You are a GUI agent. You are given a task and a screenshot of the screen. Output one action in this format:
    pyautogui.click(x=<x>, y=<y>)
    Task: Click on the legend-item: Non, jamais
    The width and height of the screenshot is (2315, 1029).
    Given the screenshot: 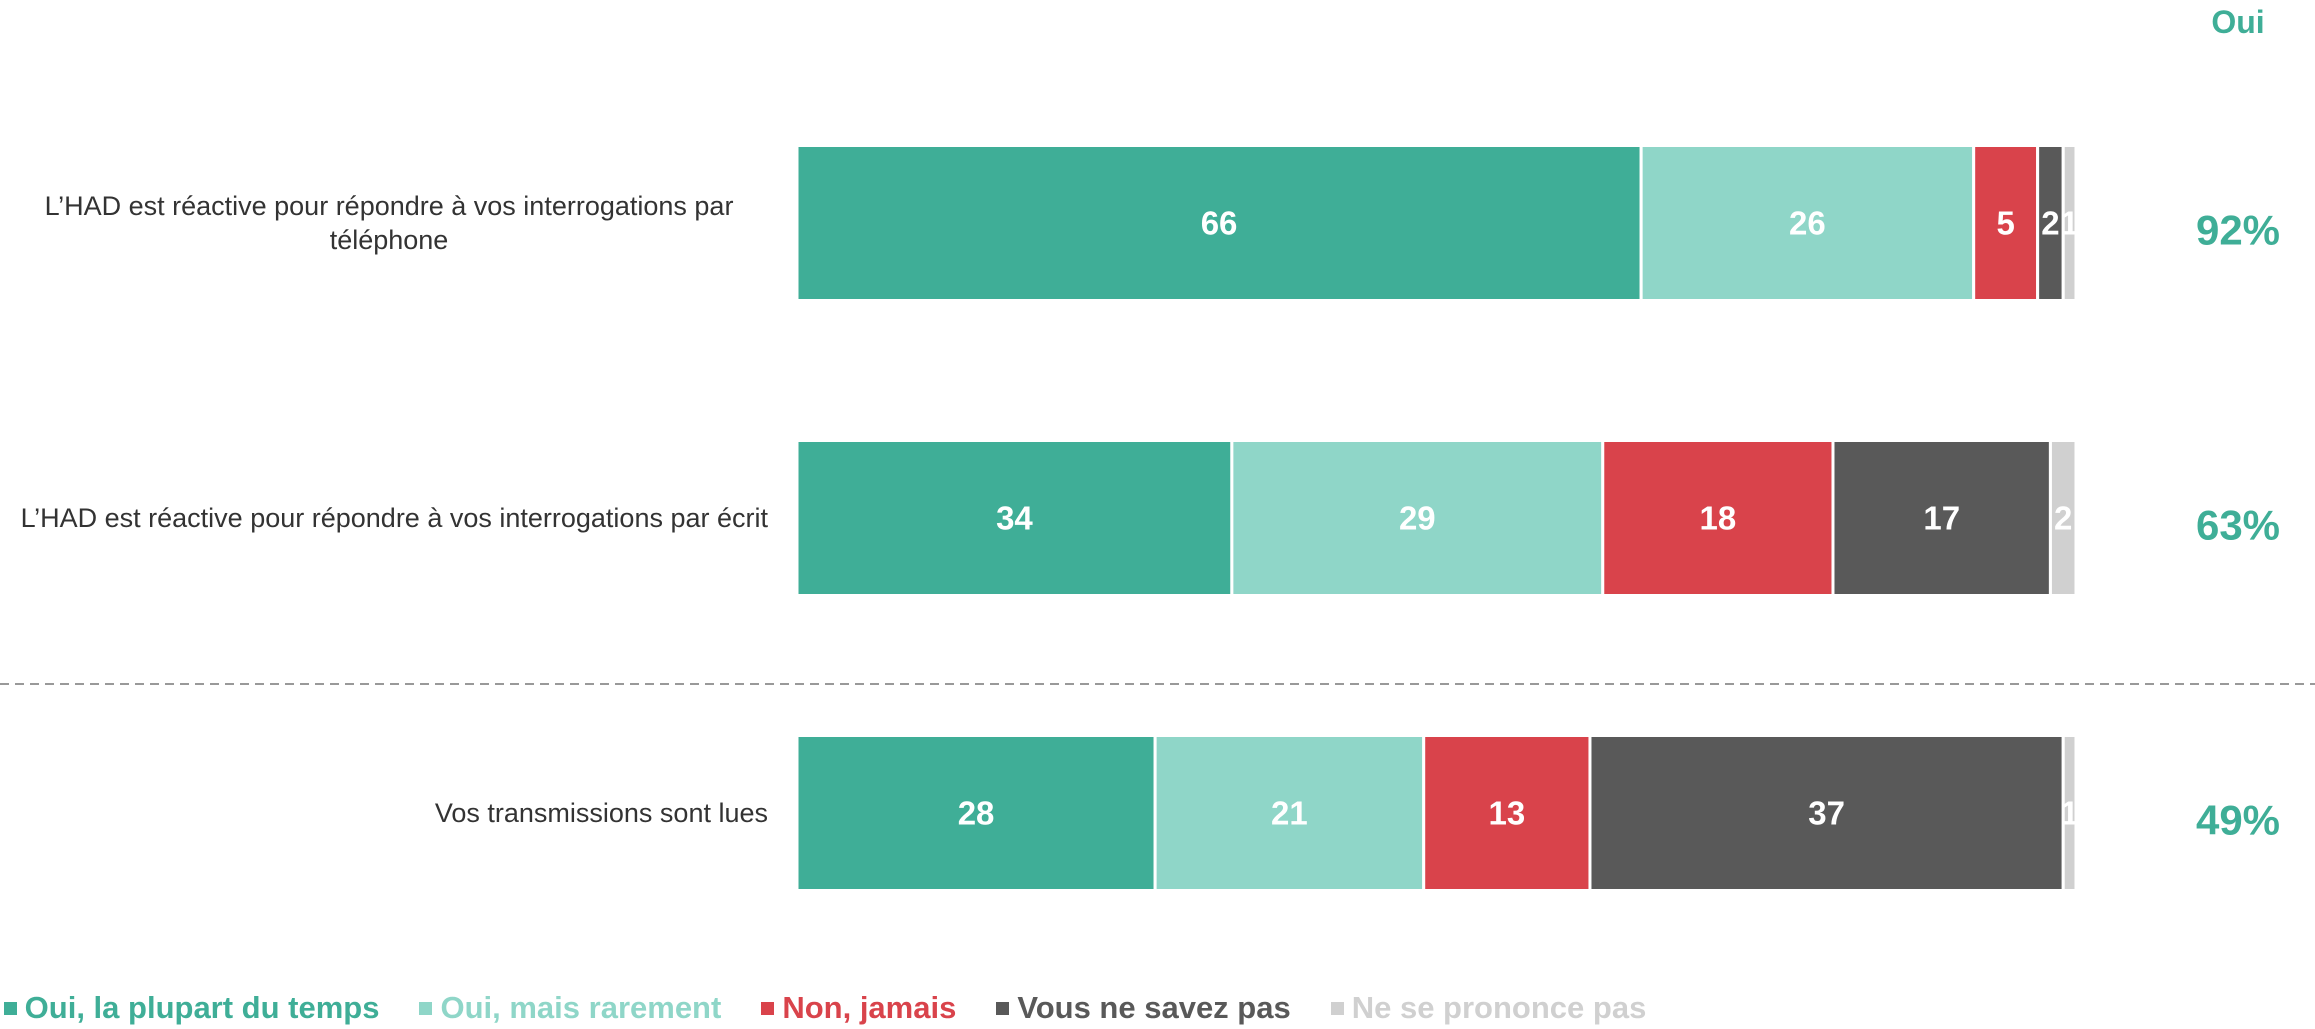 What is the action you would take?
    pyautogui.click(x=858, y=1008)
    